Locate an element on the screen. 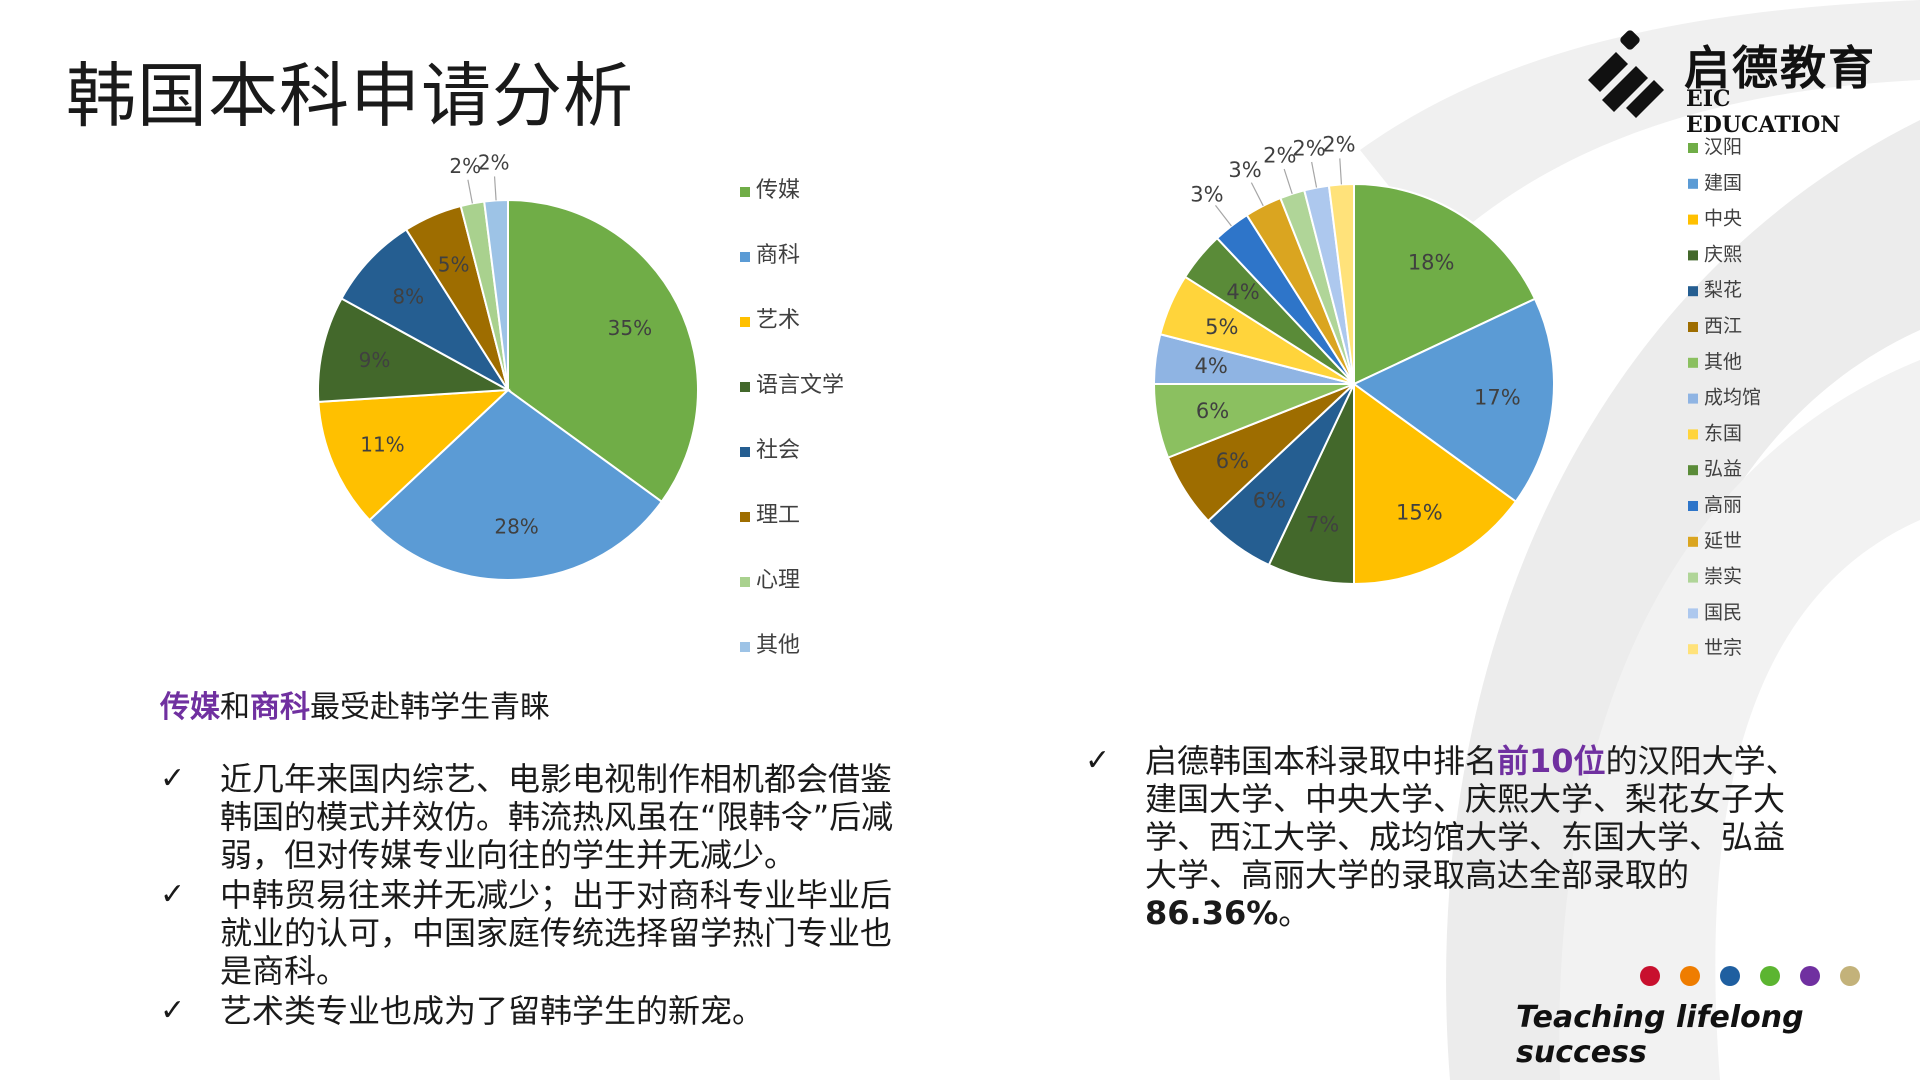 The image size is (1920, 1080). legend-label: 梨花 is located at coordinates (1723, 290).